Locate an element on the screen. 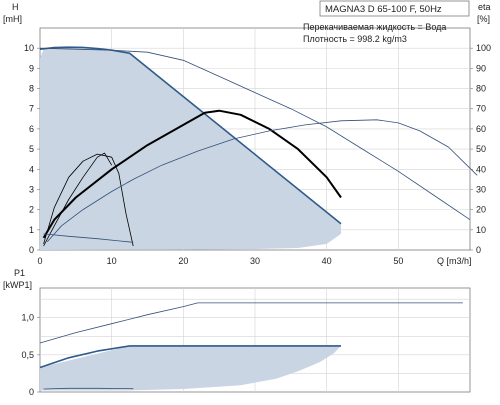  x-tick-labels: 0 10 20 30 40 50 is located at coordinates (220, 261).